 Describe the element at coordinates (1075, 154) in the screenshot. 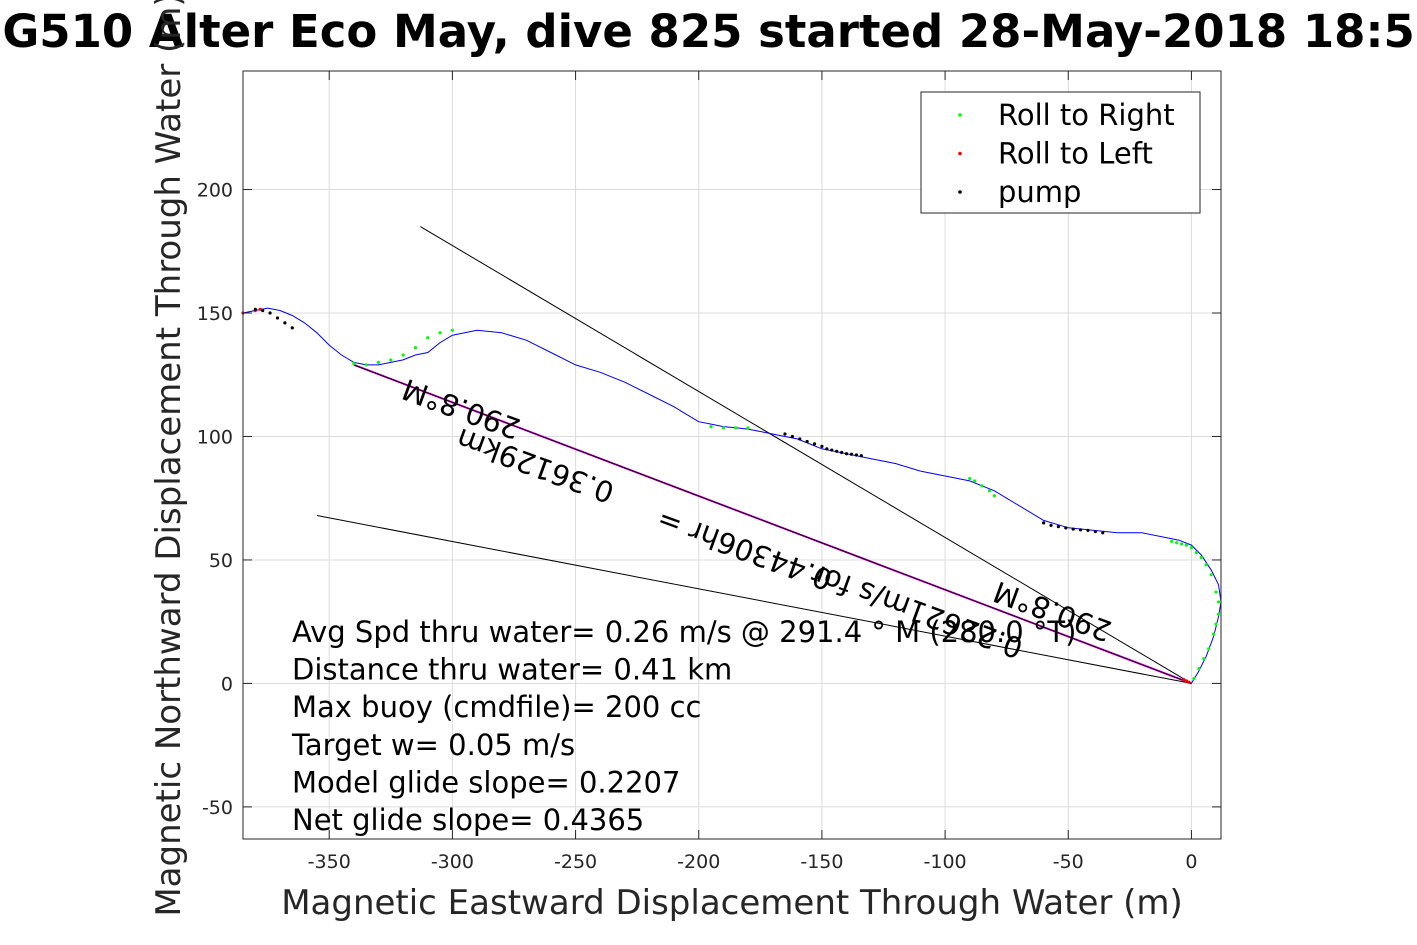

I see `legend-label: Roll to Left` at that location.